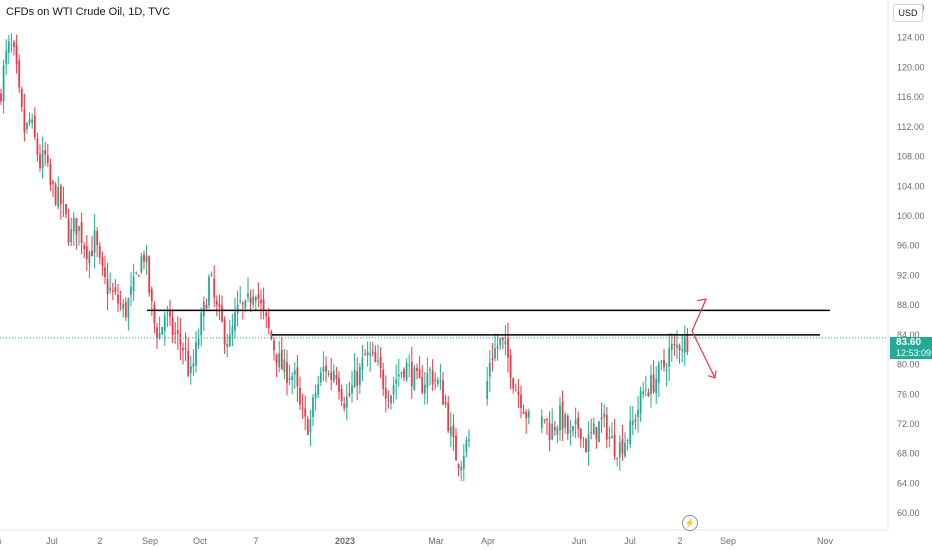 Image resolution: width=932 pixels, height=550 pixels. Describe the element at coordinates (908, 365) in the screenshot. I see `price-tick-label: 80.00` at that location.